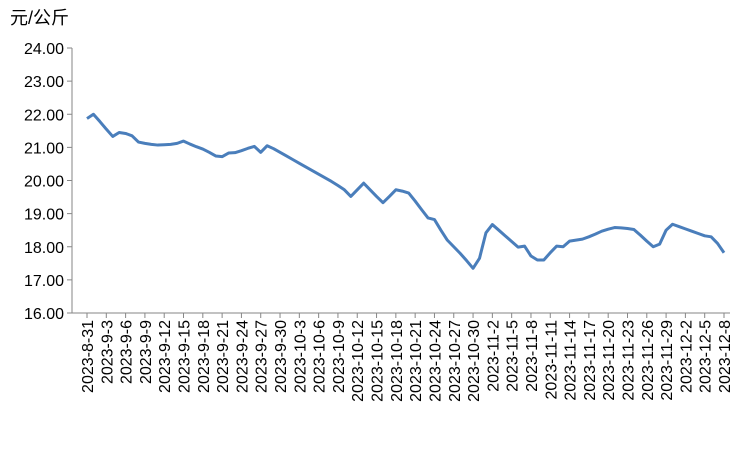 The height and width of the screenshot is (449, 750). I want to click on x-tick-label: 2023-9-24, so click(242, 356).